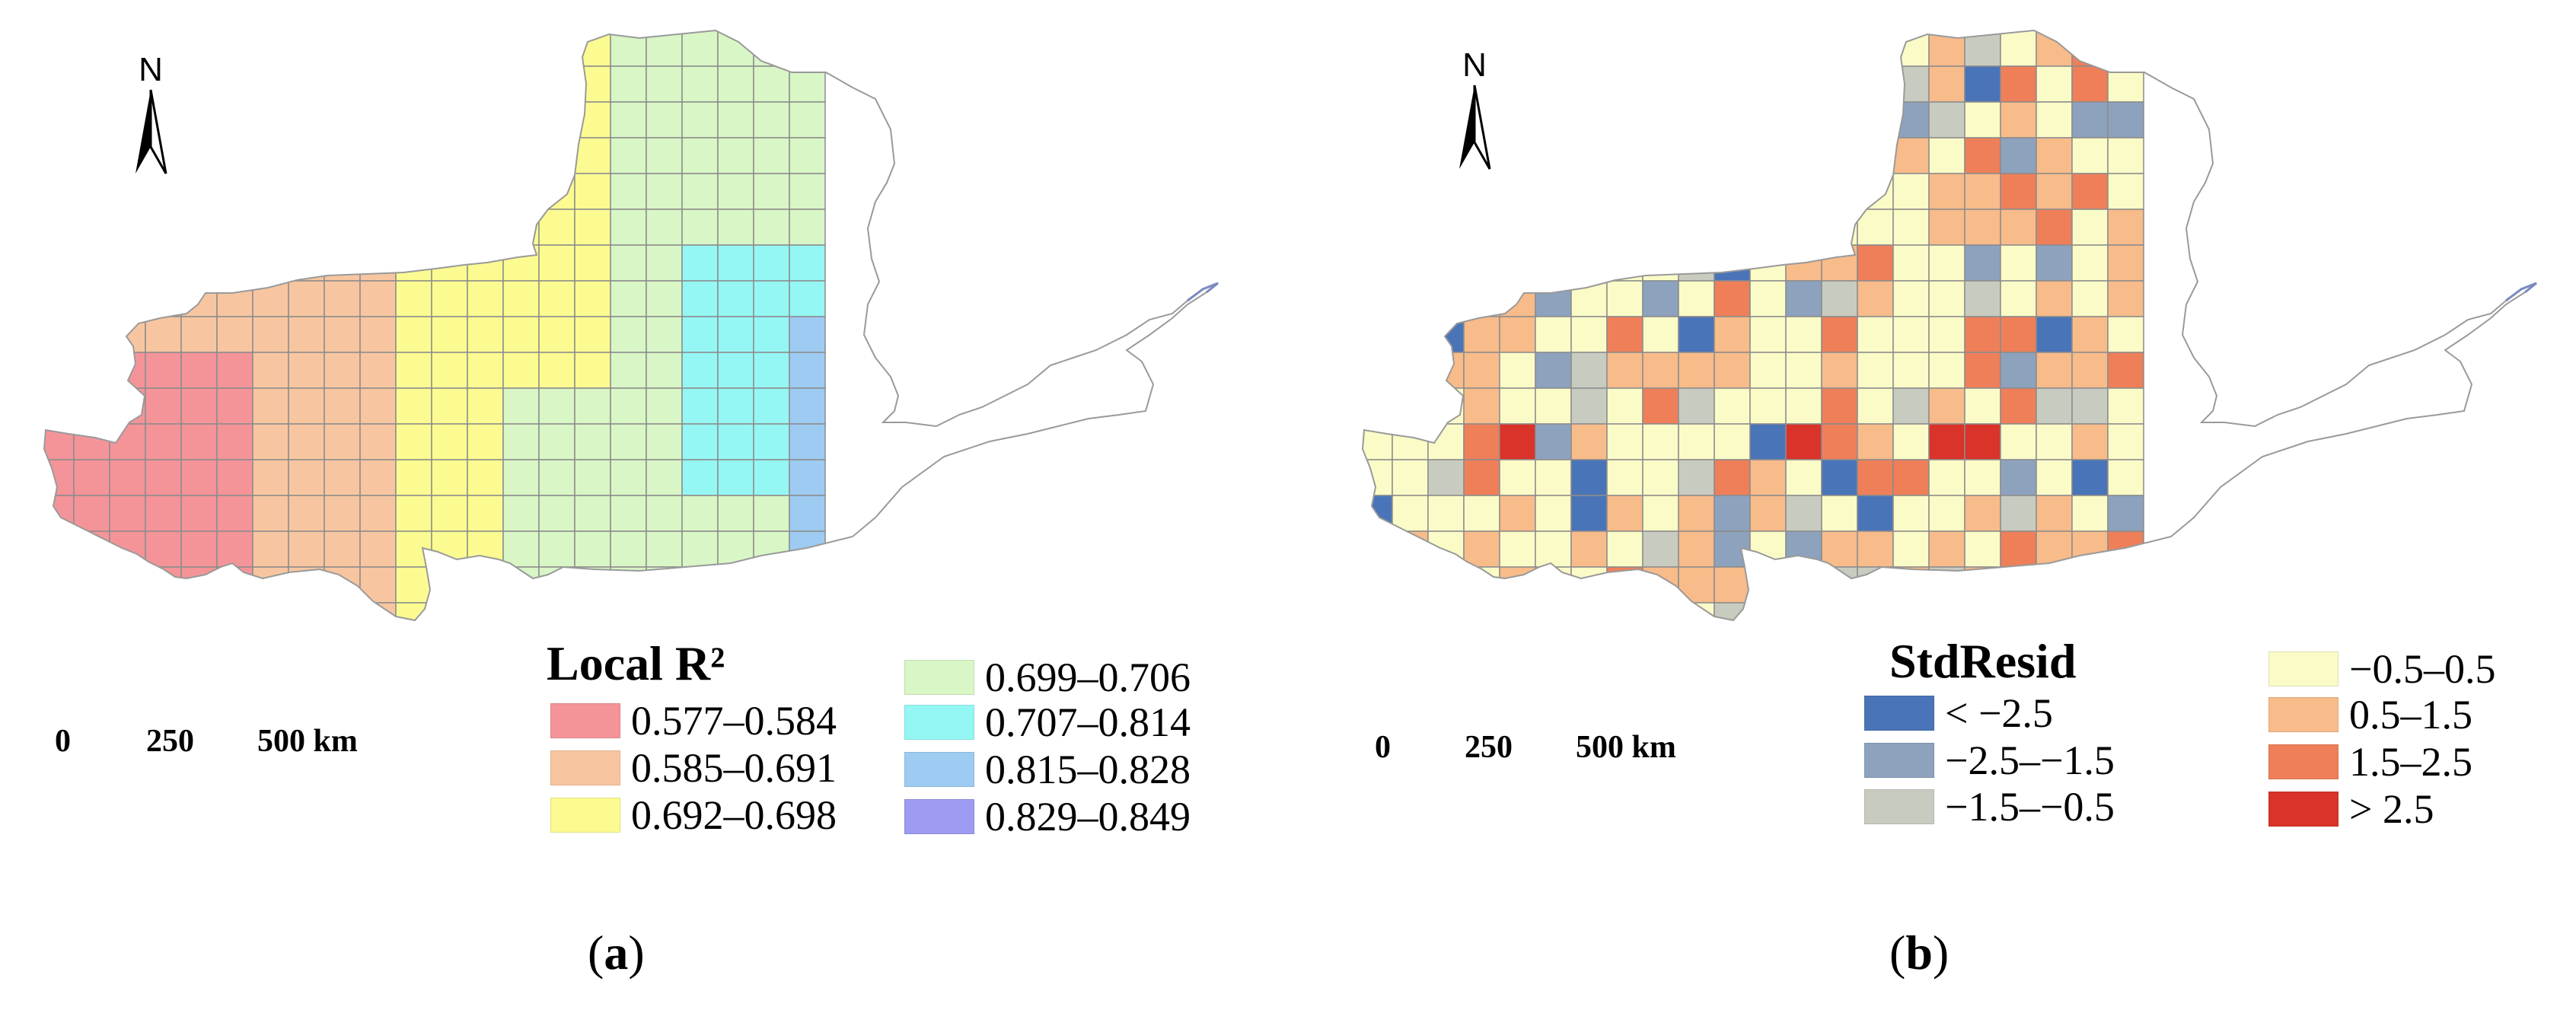  I want to click on legend-item: −1.5–−0.5, so click(1990, 807).